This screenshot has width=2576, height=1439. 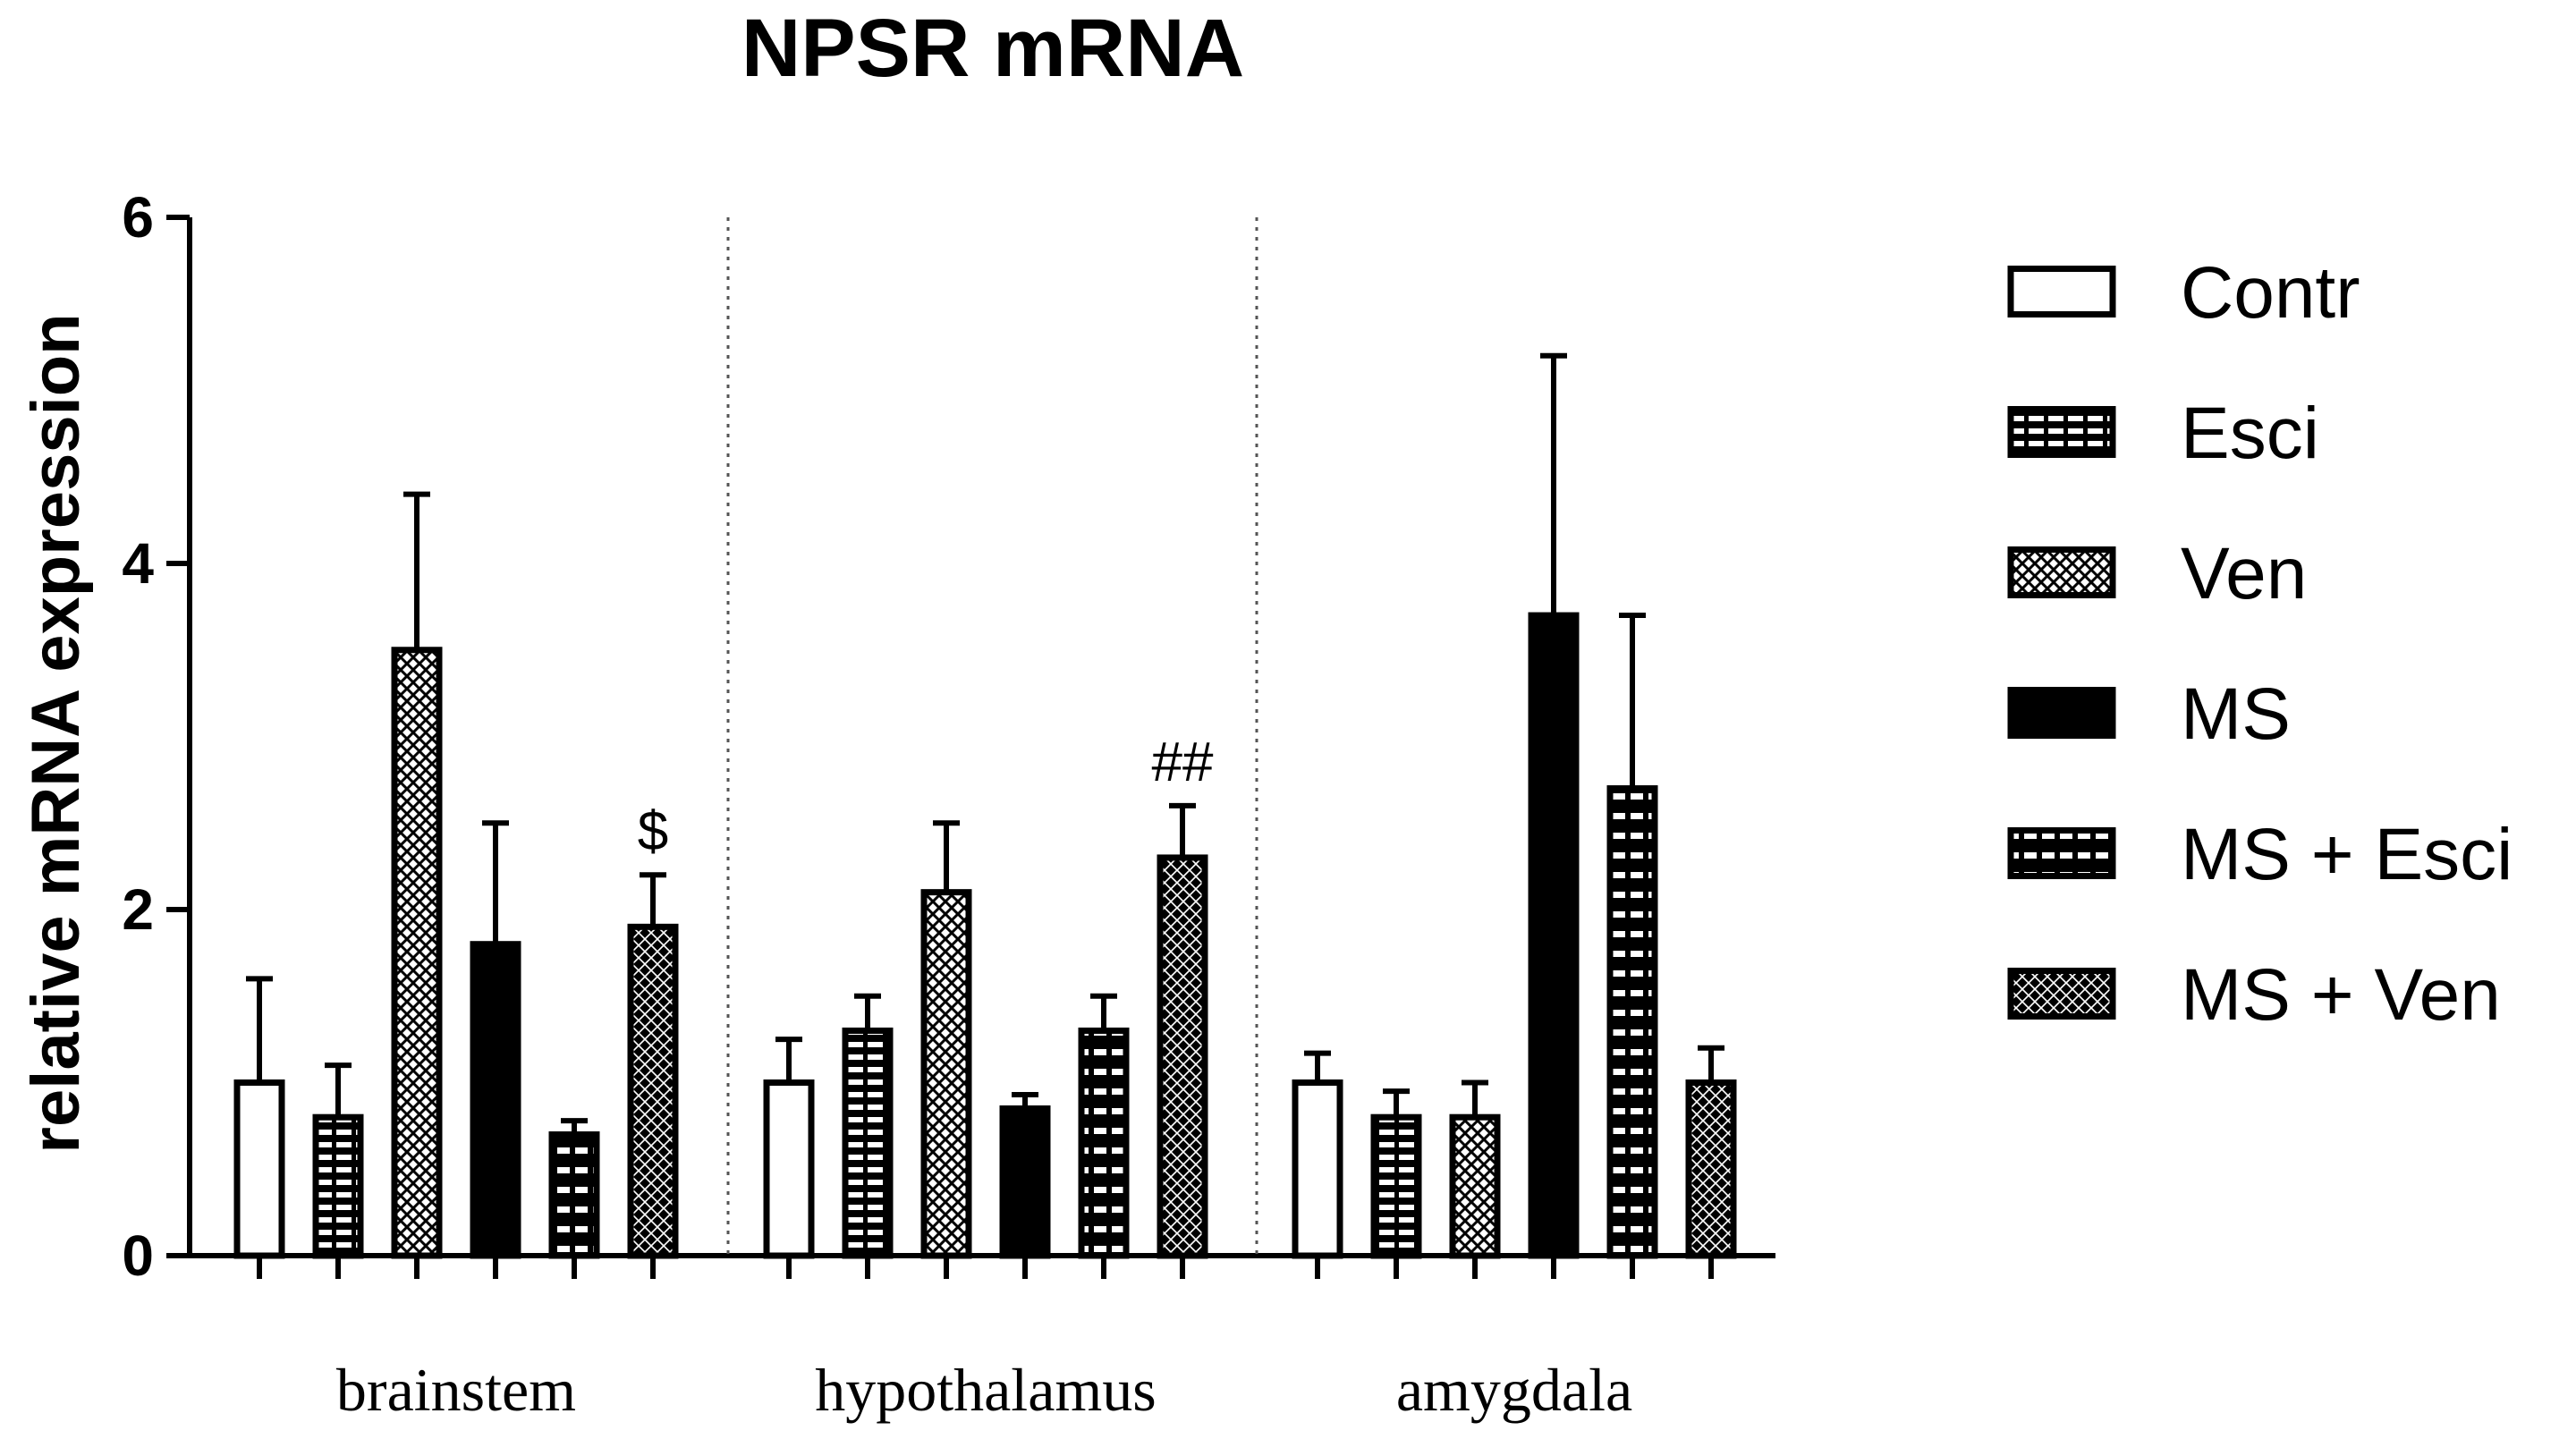 What do you see at coordinates (2270, 293) in the screenshot?
I see `legend-label: Contr` at bounding box center [2270, 293].